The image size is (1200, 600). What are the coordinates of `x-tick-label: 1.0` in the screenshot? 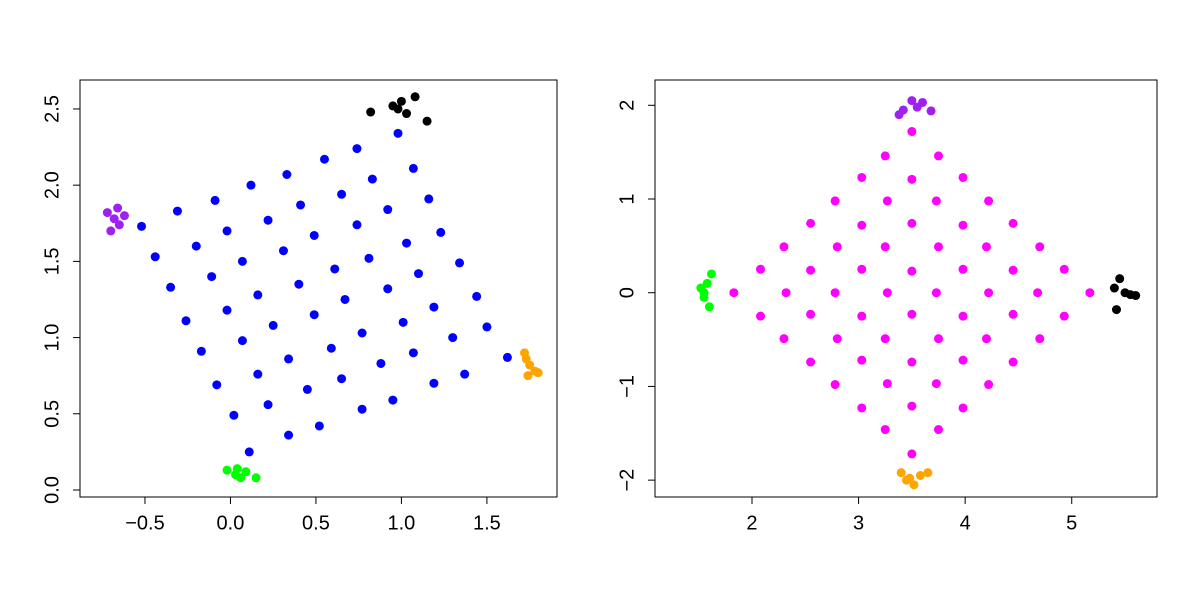 It's located at (402, 523).